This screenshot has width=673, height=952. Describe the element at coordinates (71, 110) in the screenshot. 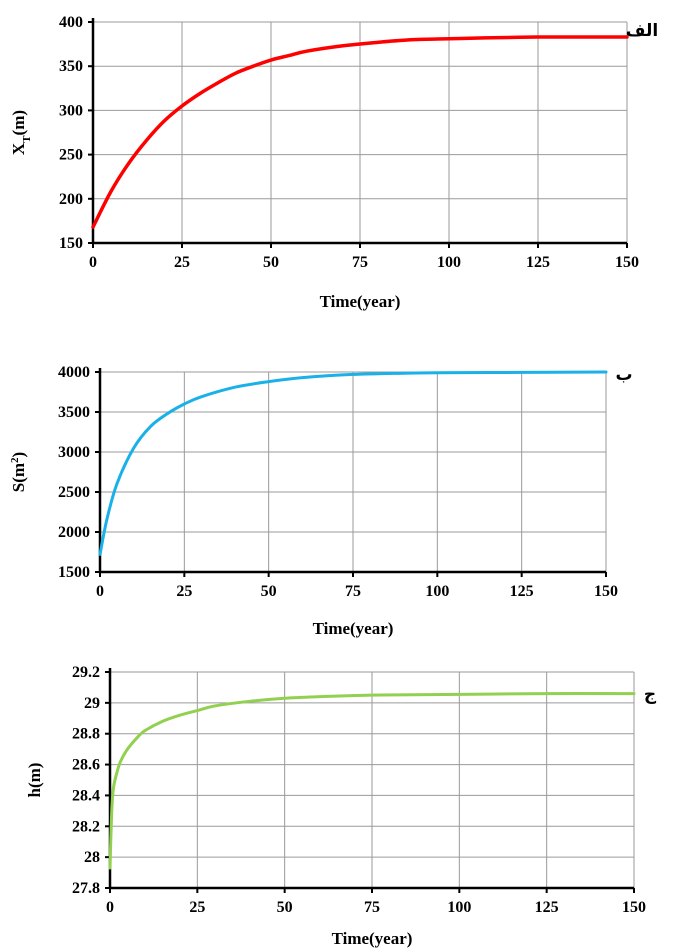

I see `y-tick-label: 300` at that location.